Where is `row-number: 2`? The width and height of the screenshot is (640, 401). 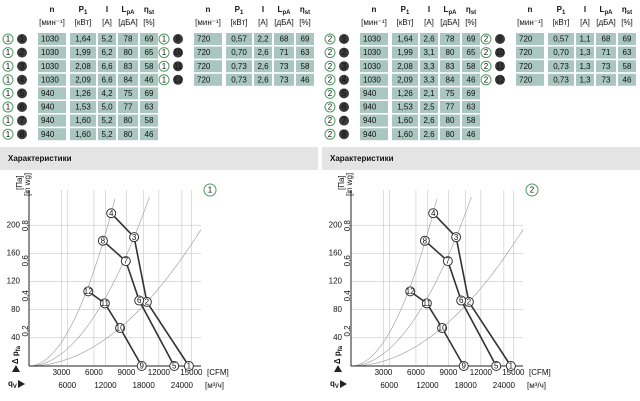 row-number: 2 is located at coordinates (344, 52).